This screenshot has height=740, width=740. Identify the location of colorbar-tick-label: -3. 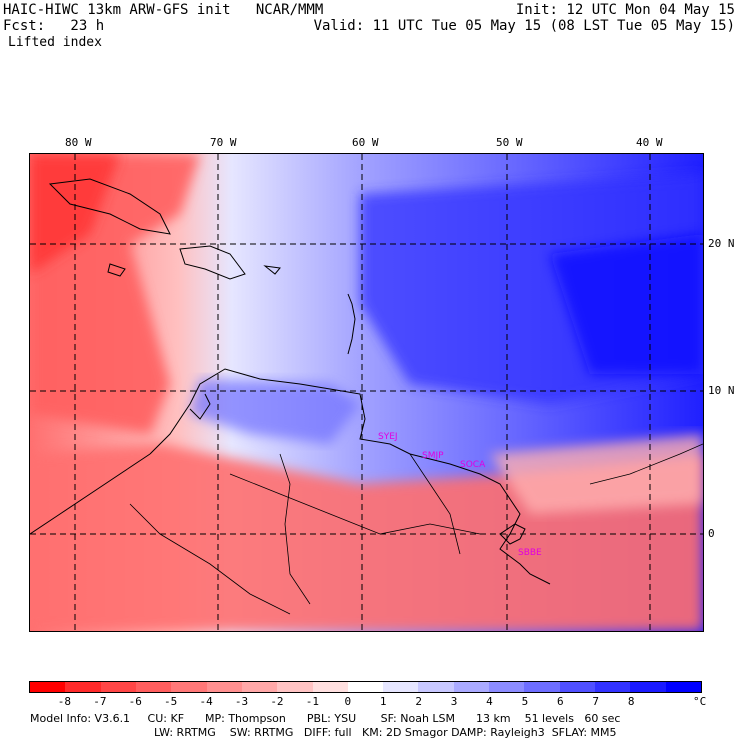
(241, 701).